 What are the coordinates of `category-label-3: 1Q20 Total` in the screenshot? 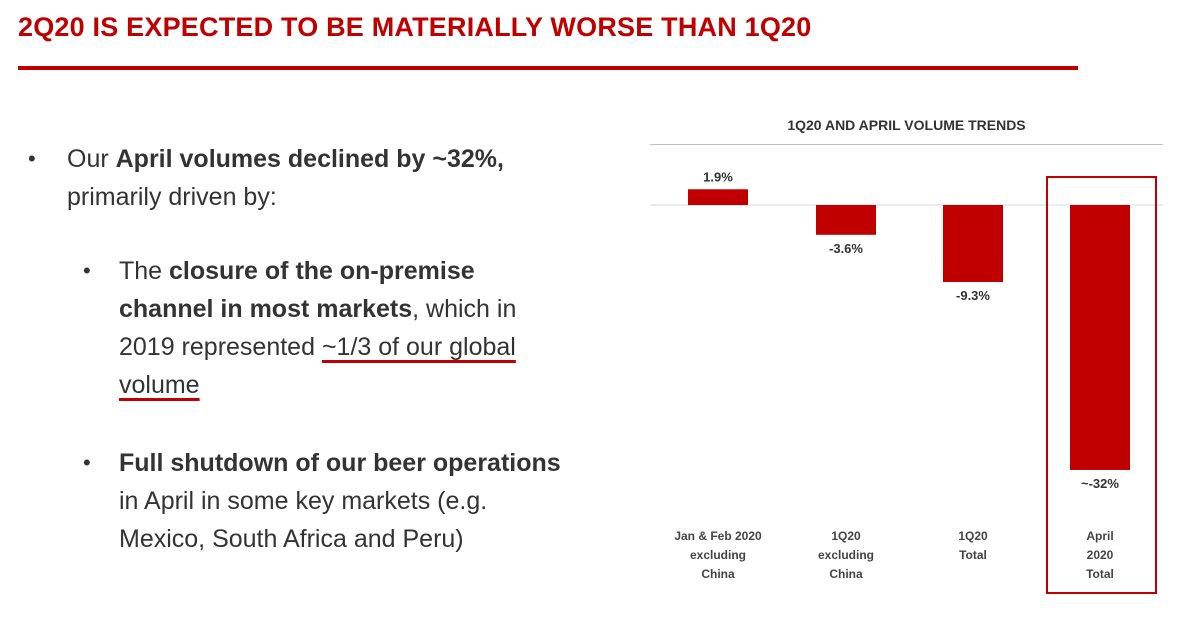 It's located at (973, 546).